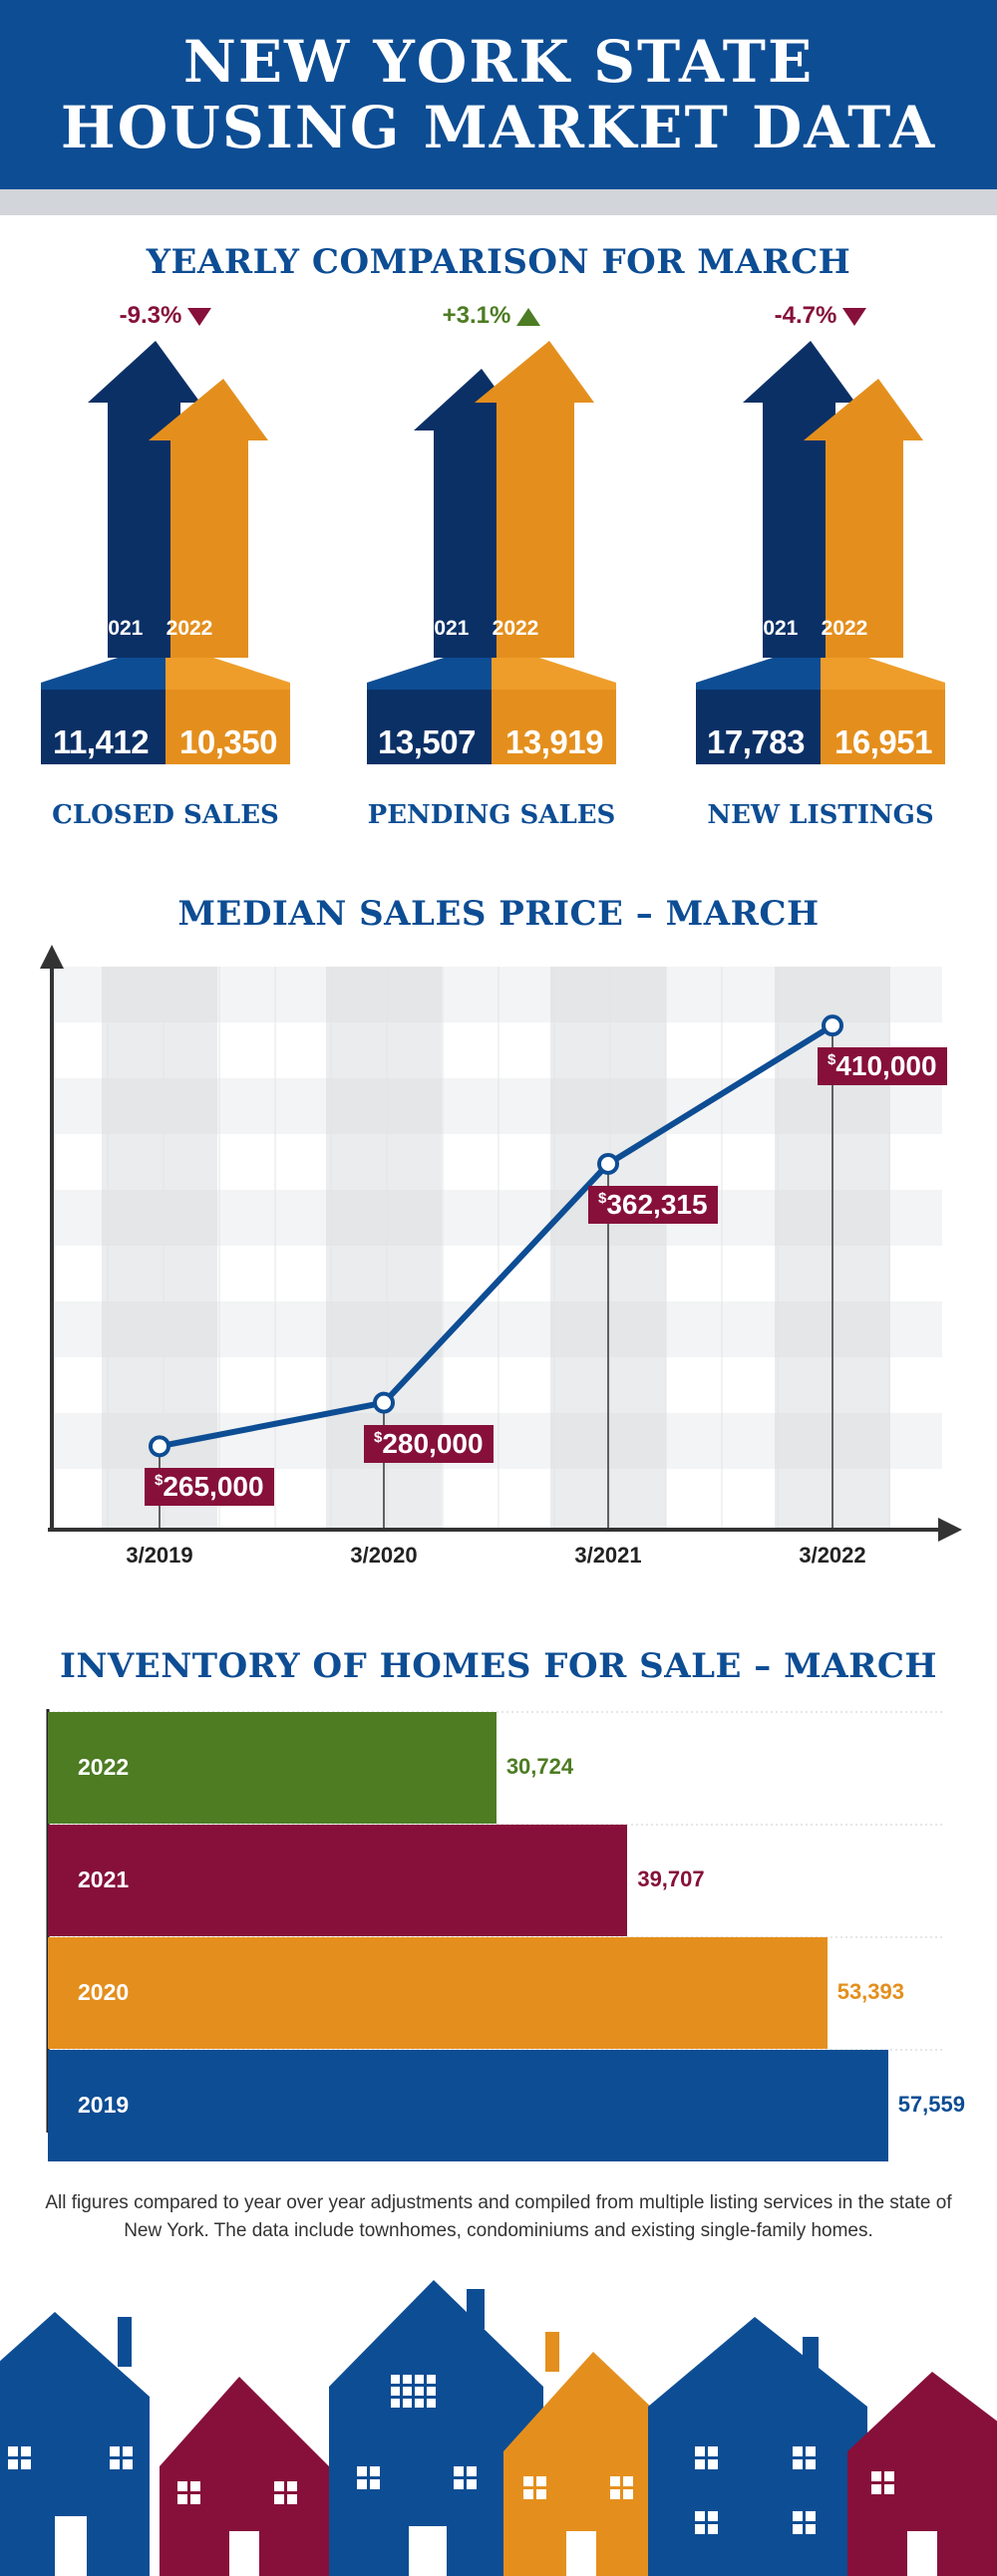 This screenshot has height=2576, width=997. I want to click on bar-value-label: 39,707, so click(671, 1878).